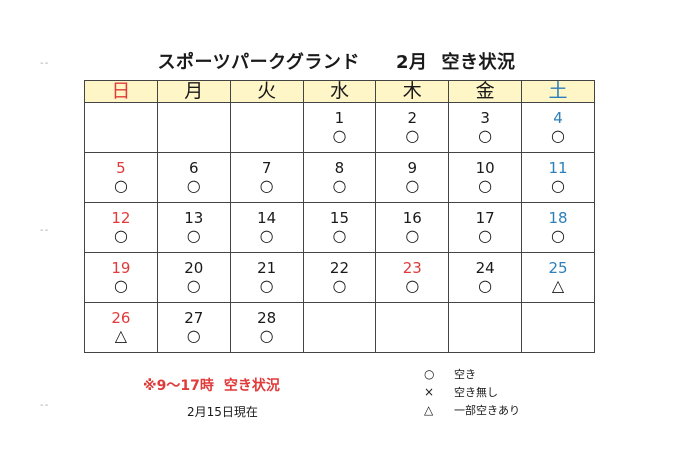  I want to click on calendar-day-cell: 23 ○, so click(412, 277).